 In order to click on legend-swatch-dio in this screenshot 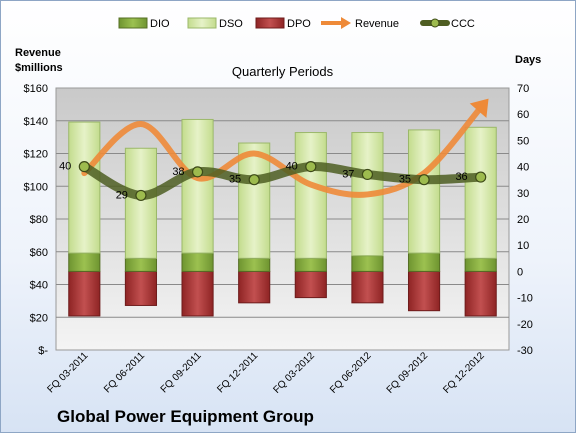, I will do `click(133, 23)`.